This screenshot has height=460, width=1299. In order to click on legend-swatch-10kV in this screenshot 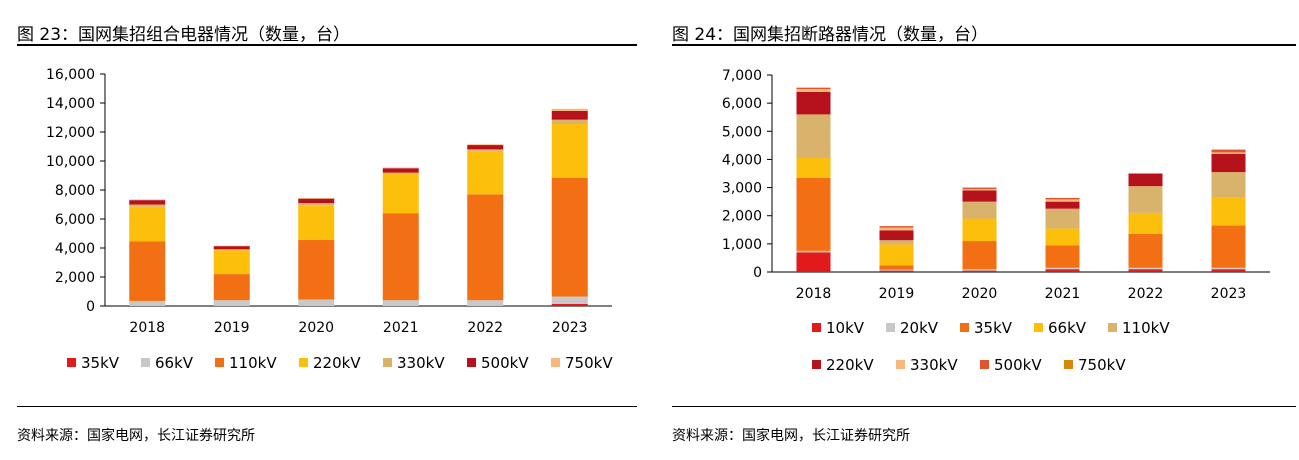, I will do `click(816, 327)`.